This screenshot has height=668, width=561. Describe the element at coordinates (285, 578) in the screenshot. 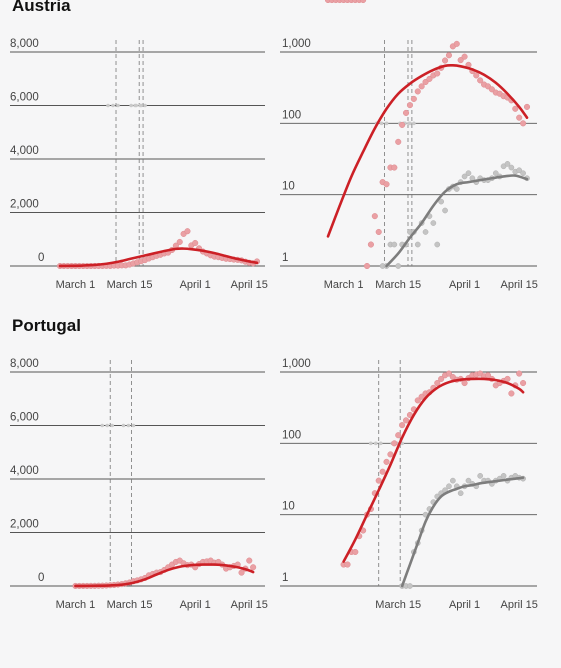

I see `portugal-log-y-tick-label: 1` at that location.